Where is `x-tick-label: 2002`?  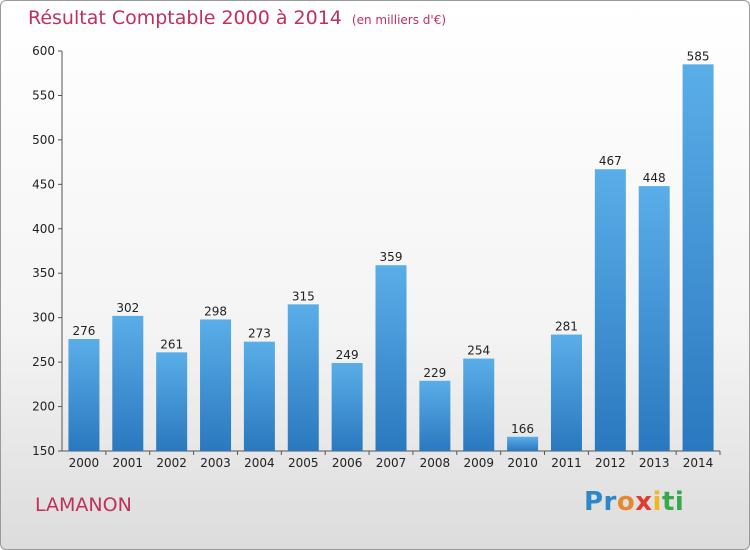 x-tick-label: 2002 is located at coordinates (171, 463).